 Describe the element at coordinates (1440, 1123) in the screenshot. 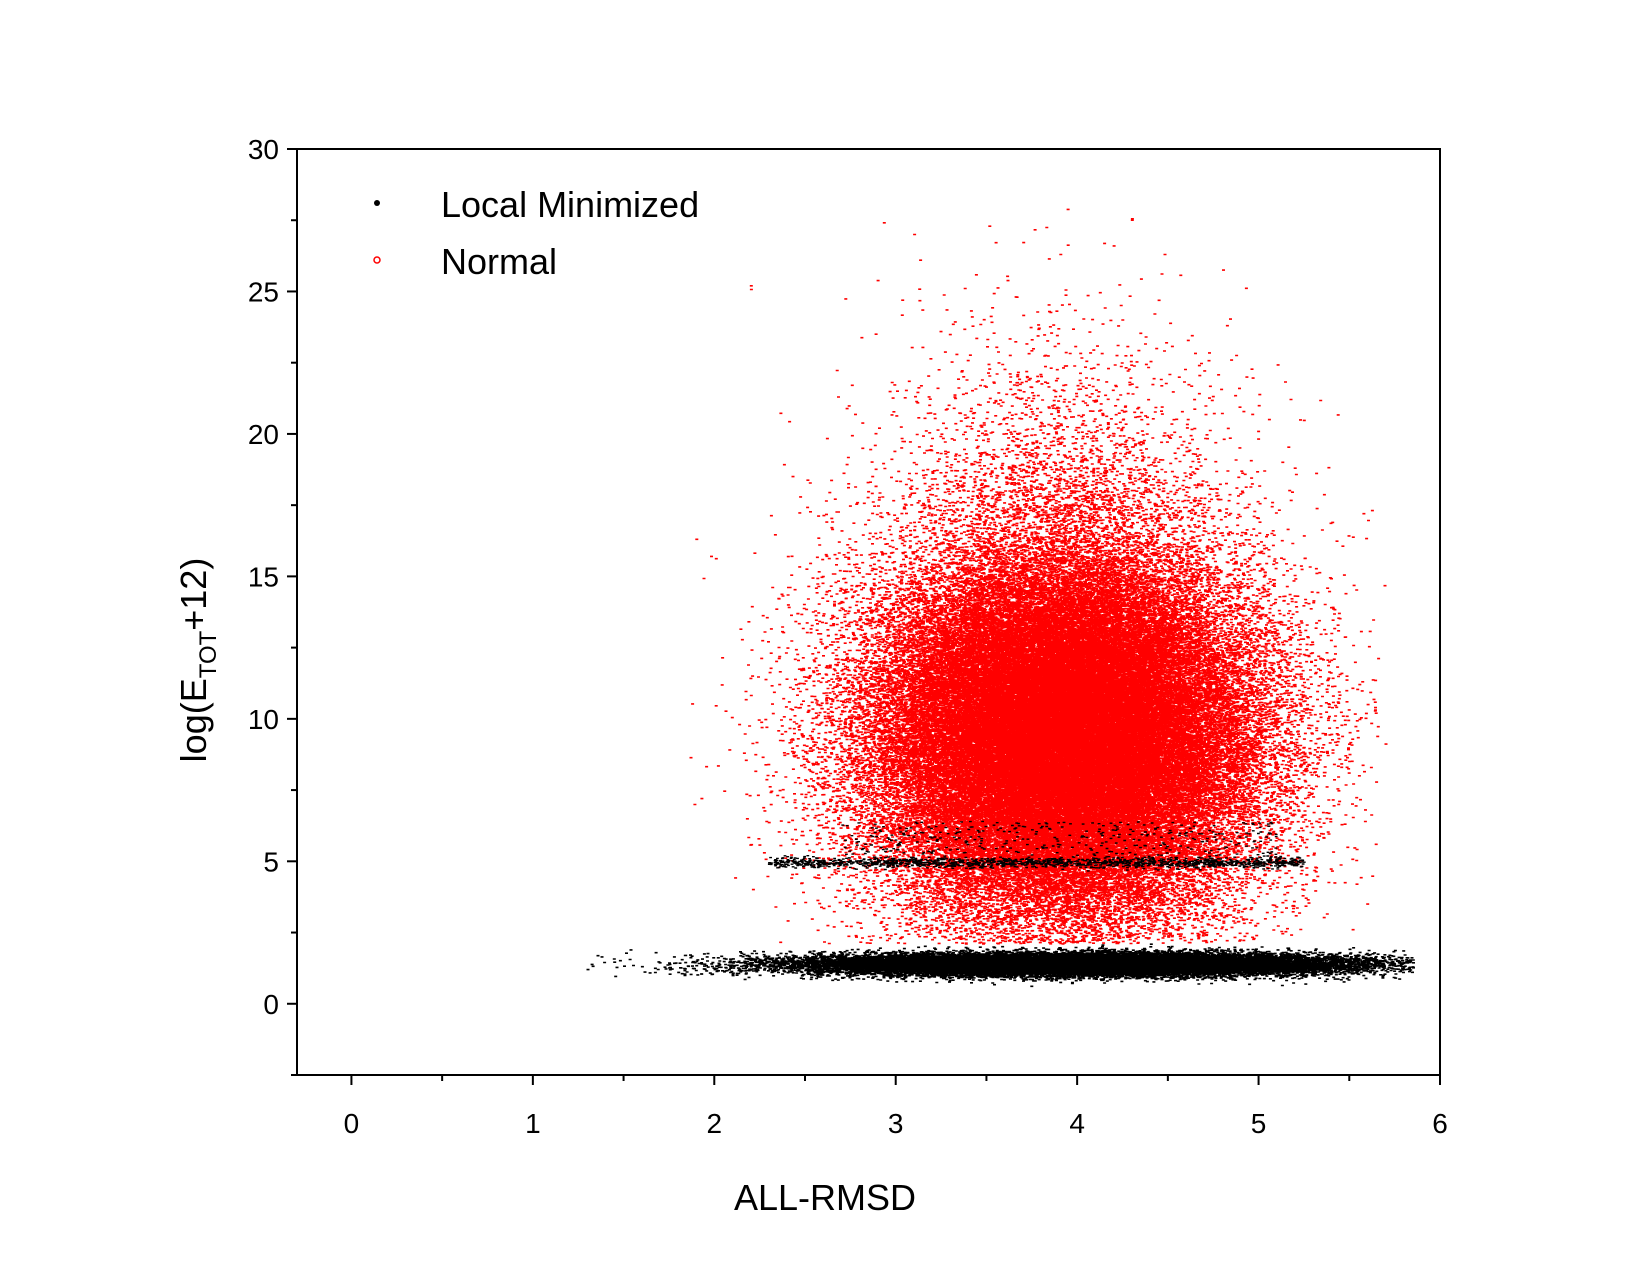

I see `x-tick-label: 6` at that location.